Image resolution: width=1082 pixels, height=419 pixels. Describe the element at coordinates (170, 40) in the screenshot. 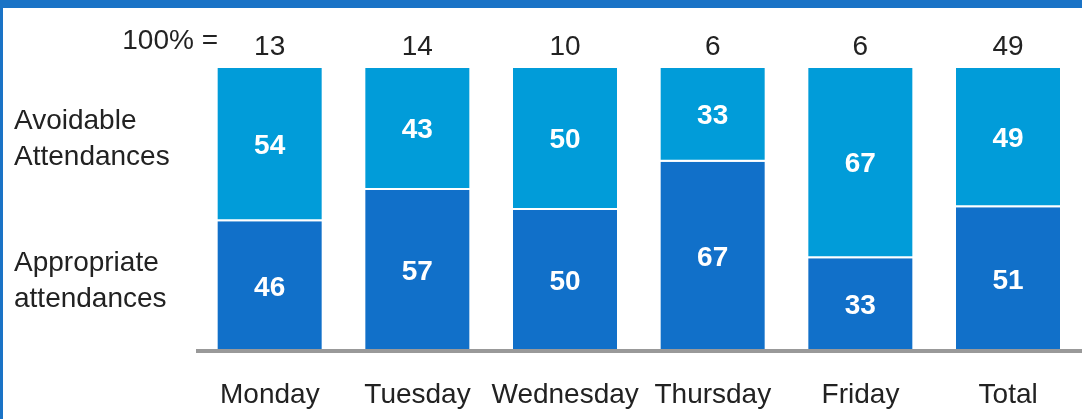

I see `text: 100% =` at that location.